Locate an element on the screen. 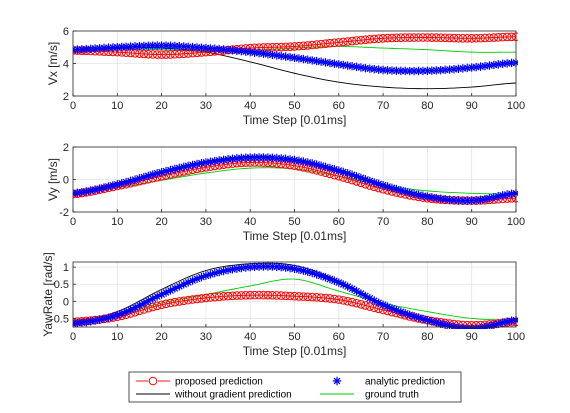  x-tick-label: 10 is located at coordinates (117, 337).